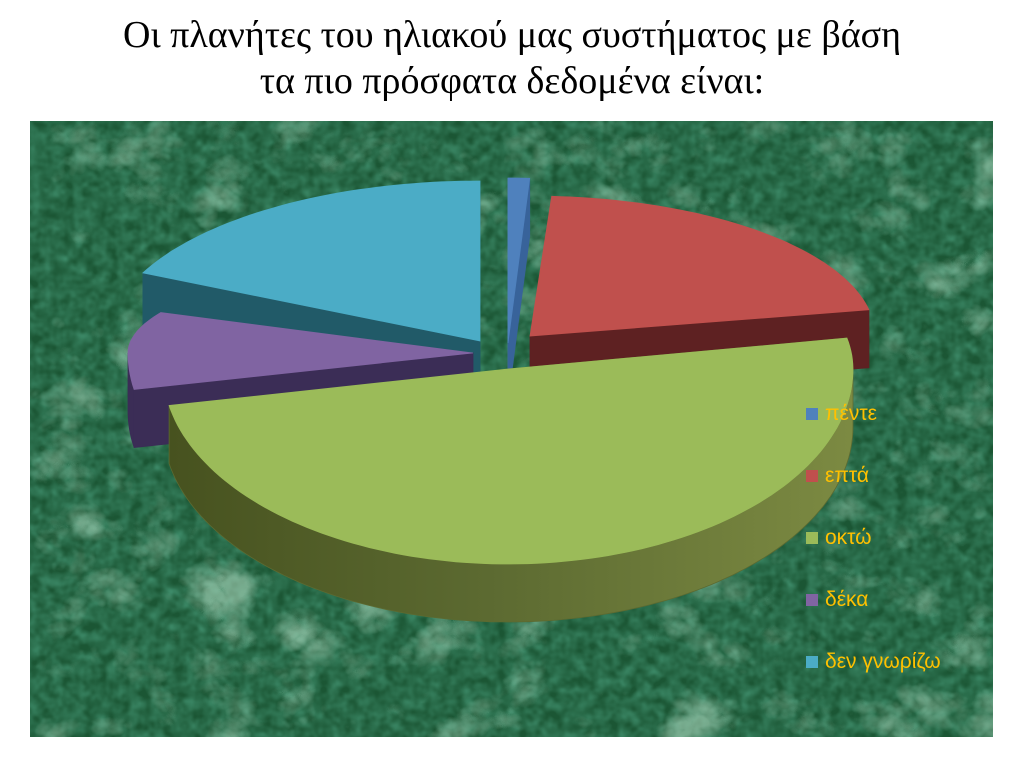 The height and width of the screenshot is (768, 1024). What do you see at coordinates (848, 537) in the screenshot?
I see `legend-label: οκτώ` at bounding box center [848, 537].